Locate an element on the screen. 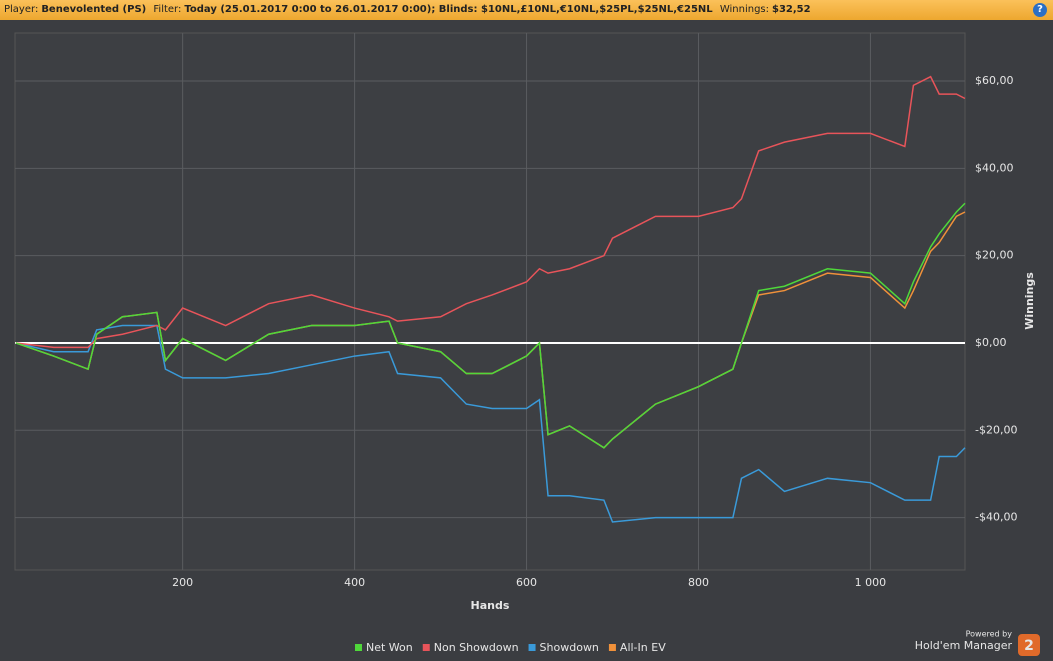  y-tick-label: -$40,00 is located at coordinates (996, 517).